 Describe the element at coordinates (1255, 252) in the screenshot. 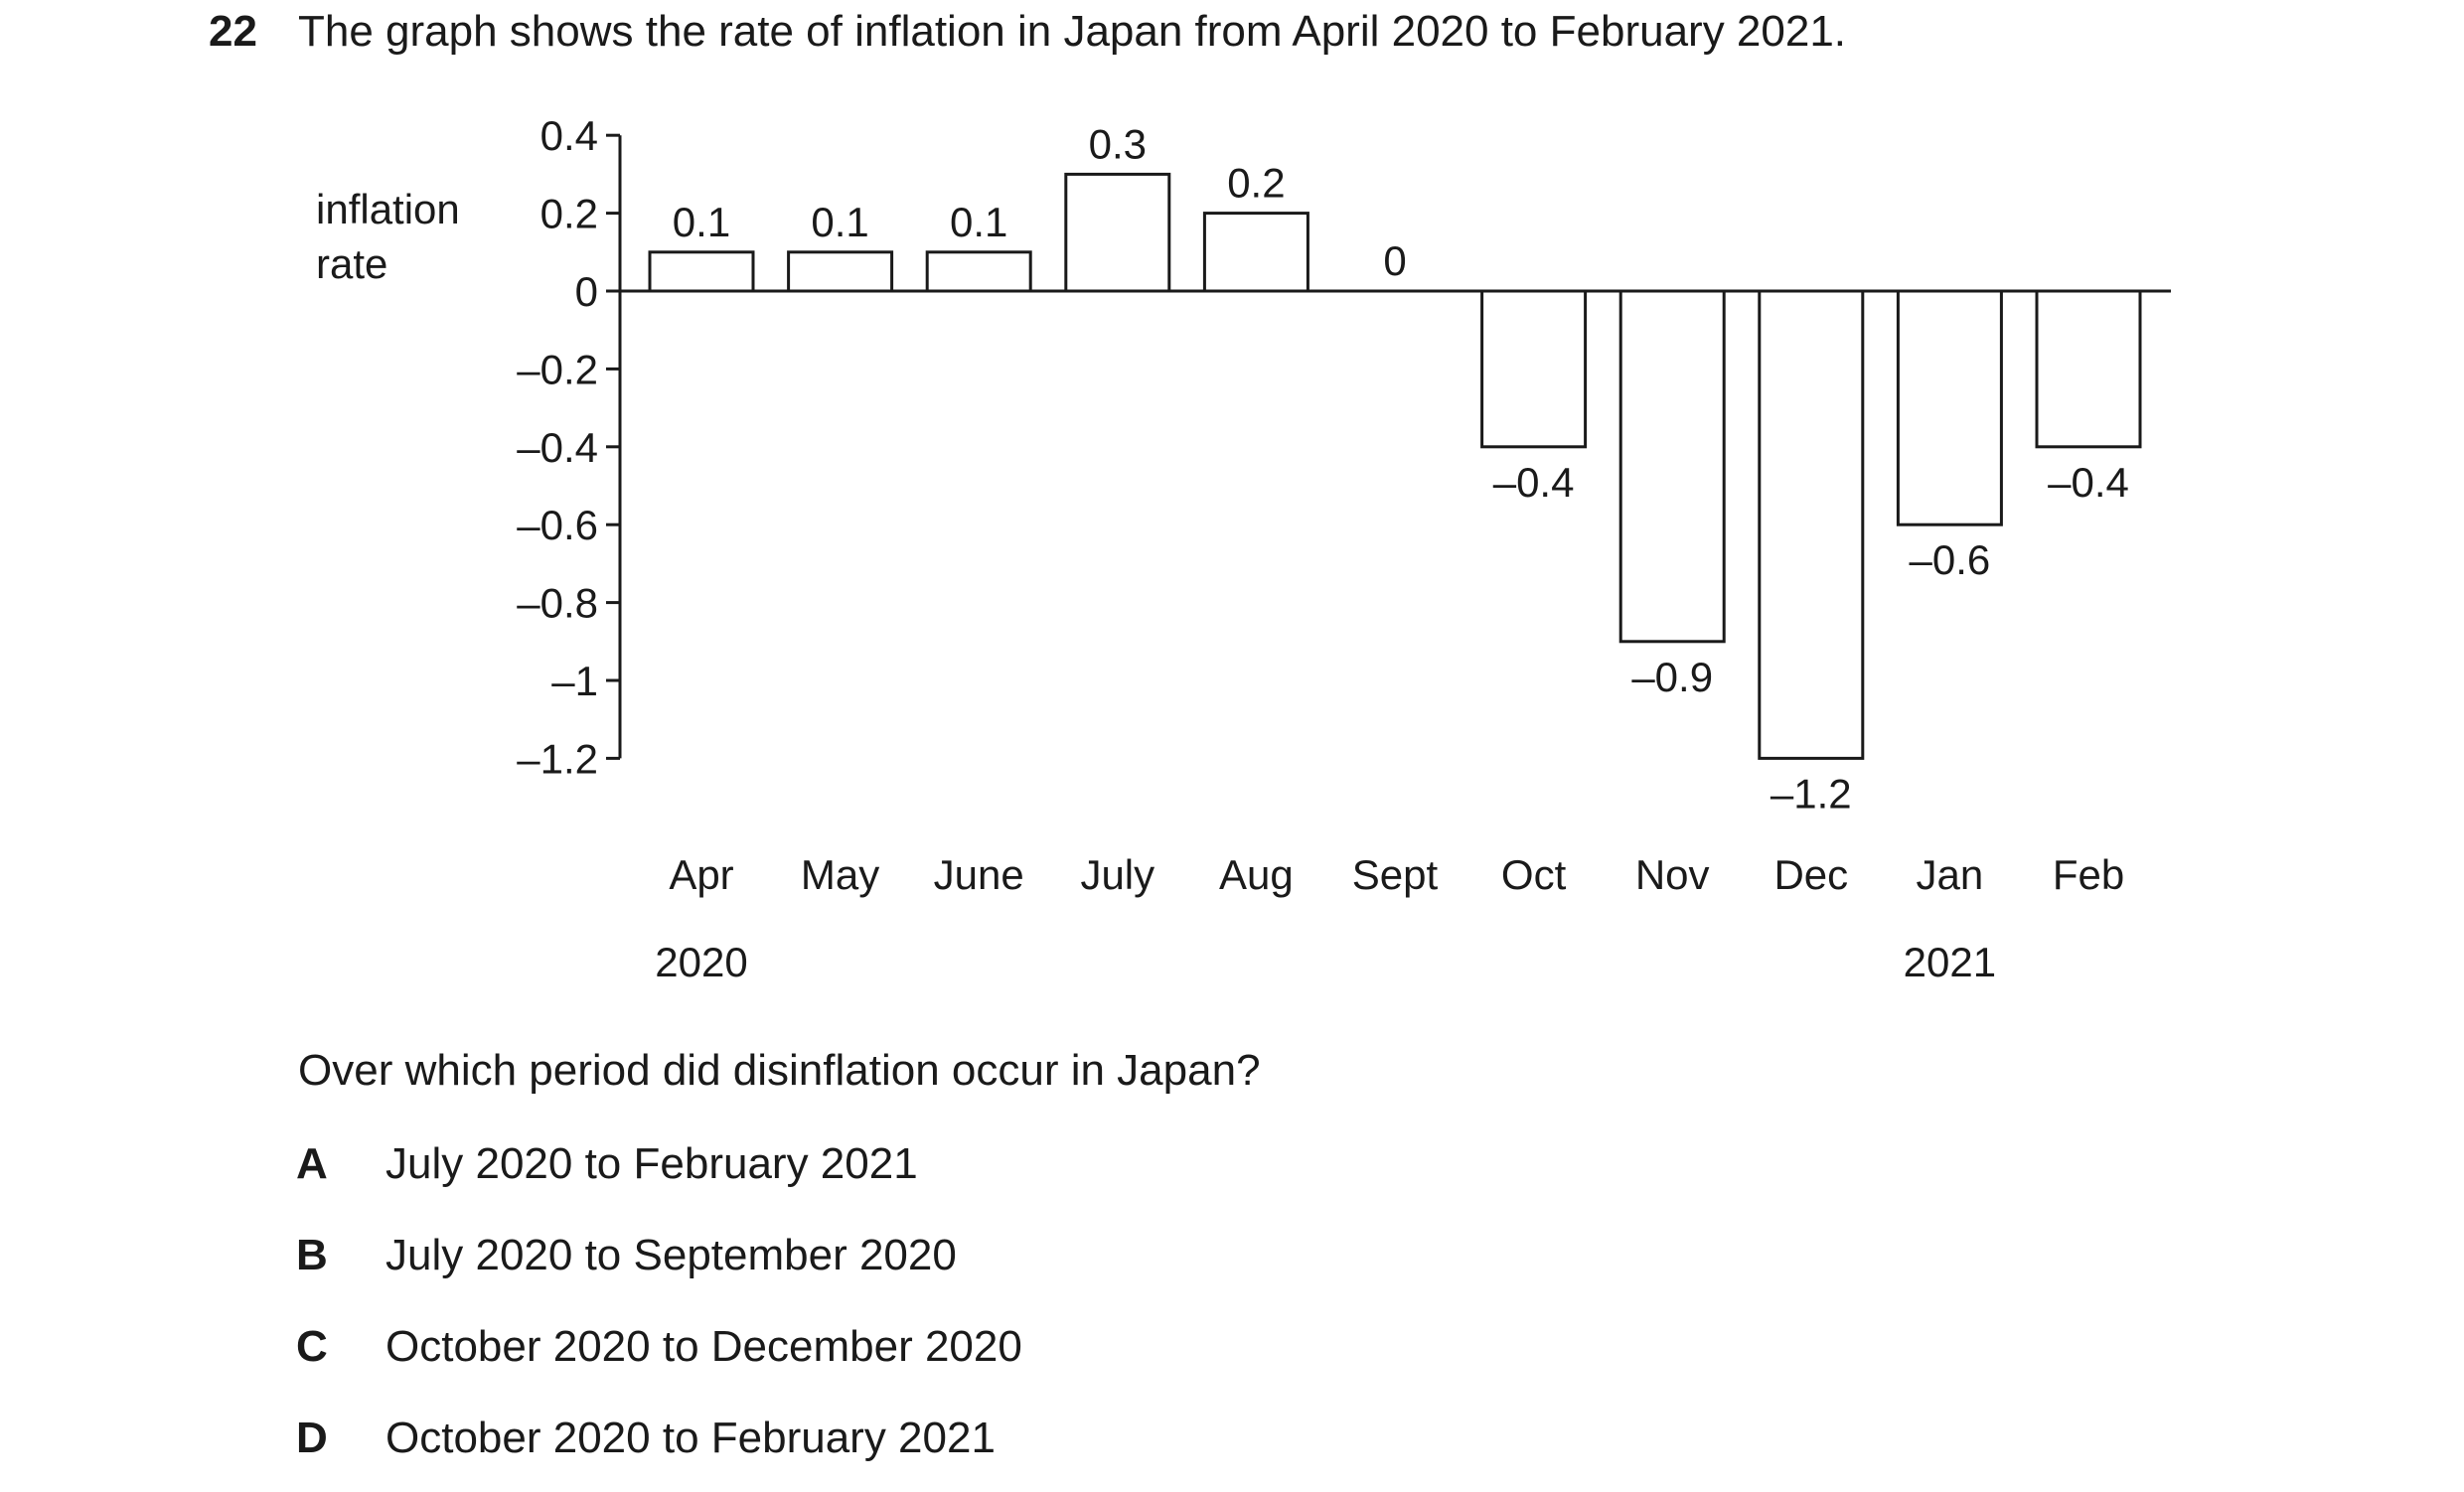

I see `bar-aug` at that location.